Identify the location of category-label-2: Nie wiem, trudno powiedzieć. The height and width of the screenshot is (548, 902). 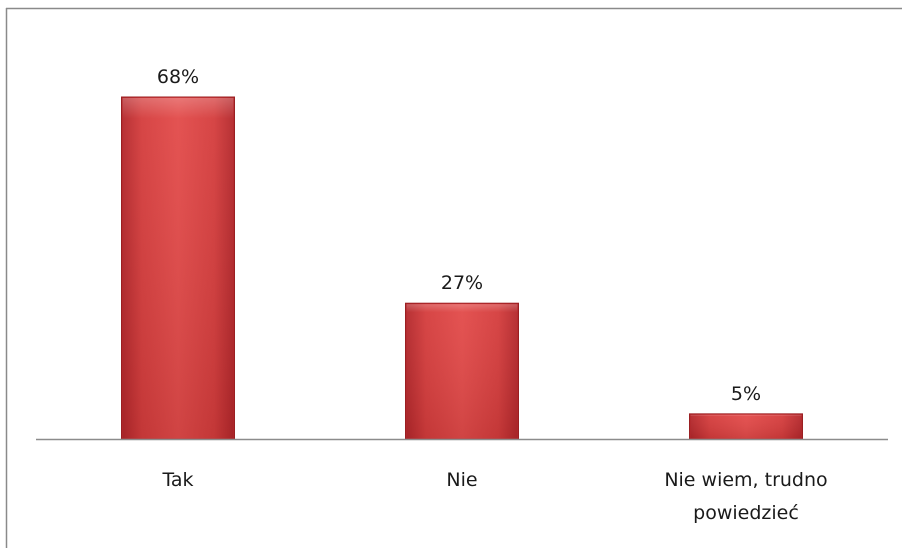
(745, 496).